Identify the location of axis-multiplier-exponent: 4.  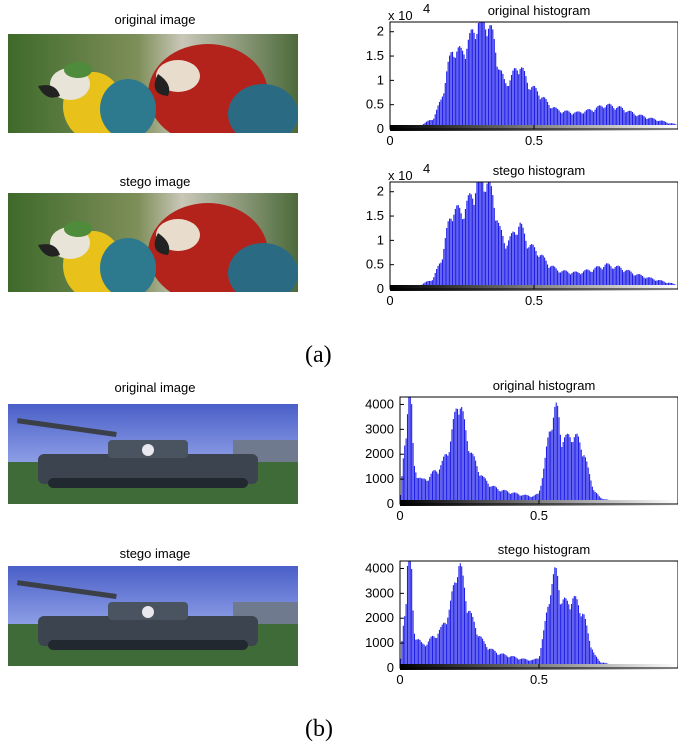
(426, 168).